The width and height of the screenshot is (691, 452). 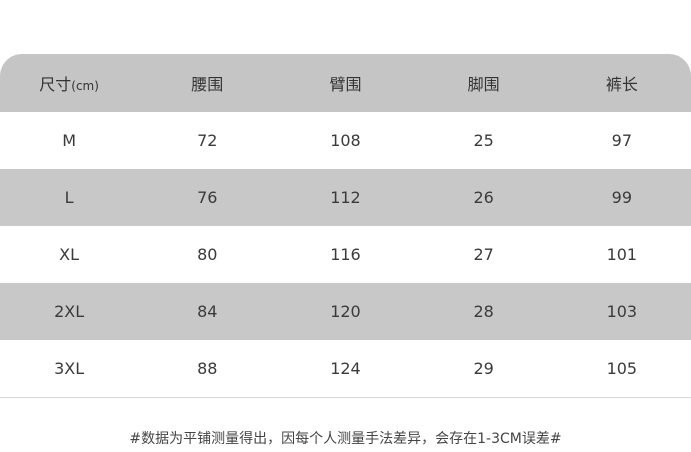 I want to click on table-row: 3XL 88 124 29 105, so click(x=345, y=368).